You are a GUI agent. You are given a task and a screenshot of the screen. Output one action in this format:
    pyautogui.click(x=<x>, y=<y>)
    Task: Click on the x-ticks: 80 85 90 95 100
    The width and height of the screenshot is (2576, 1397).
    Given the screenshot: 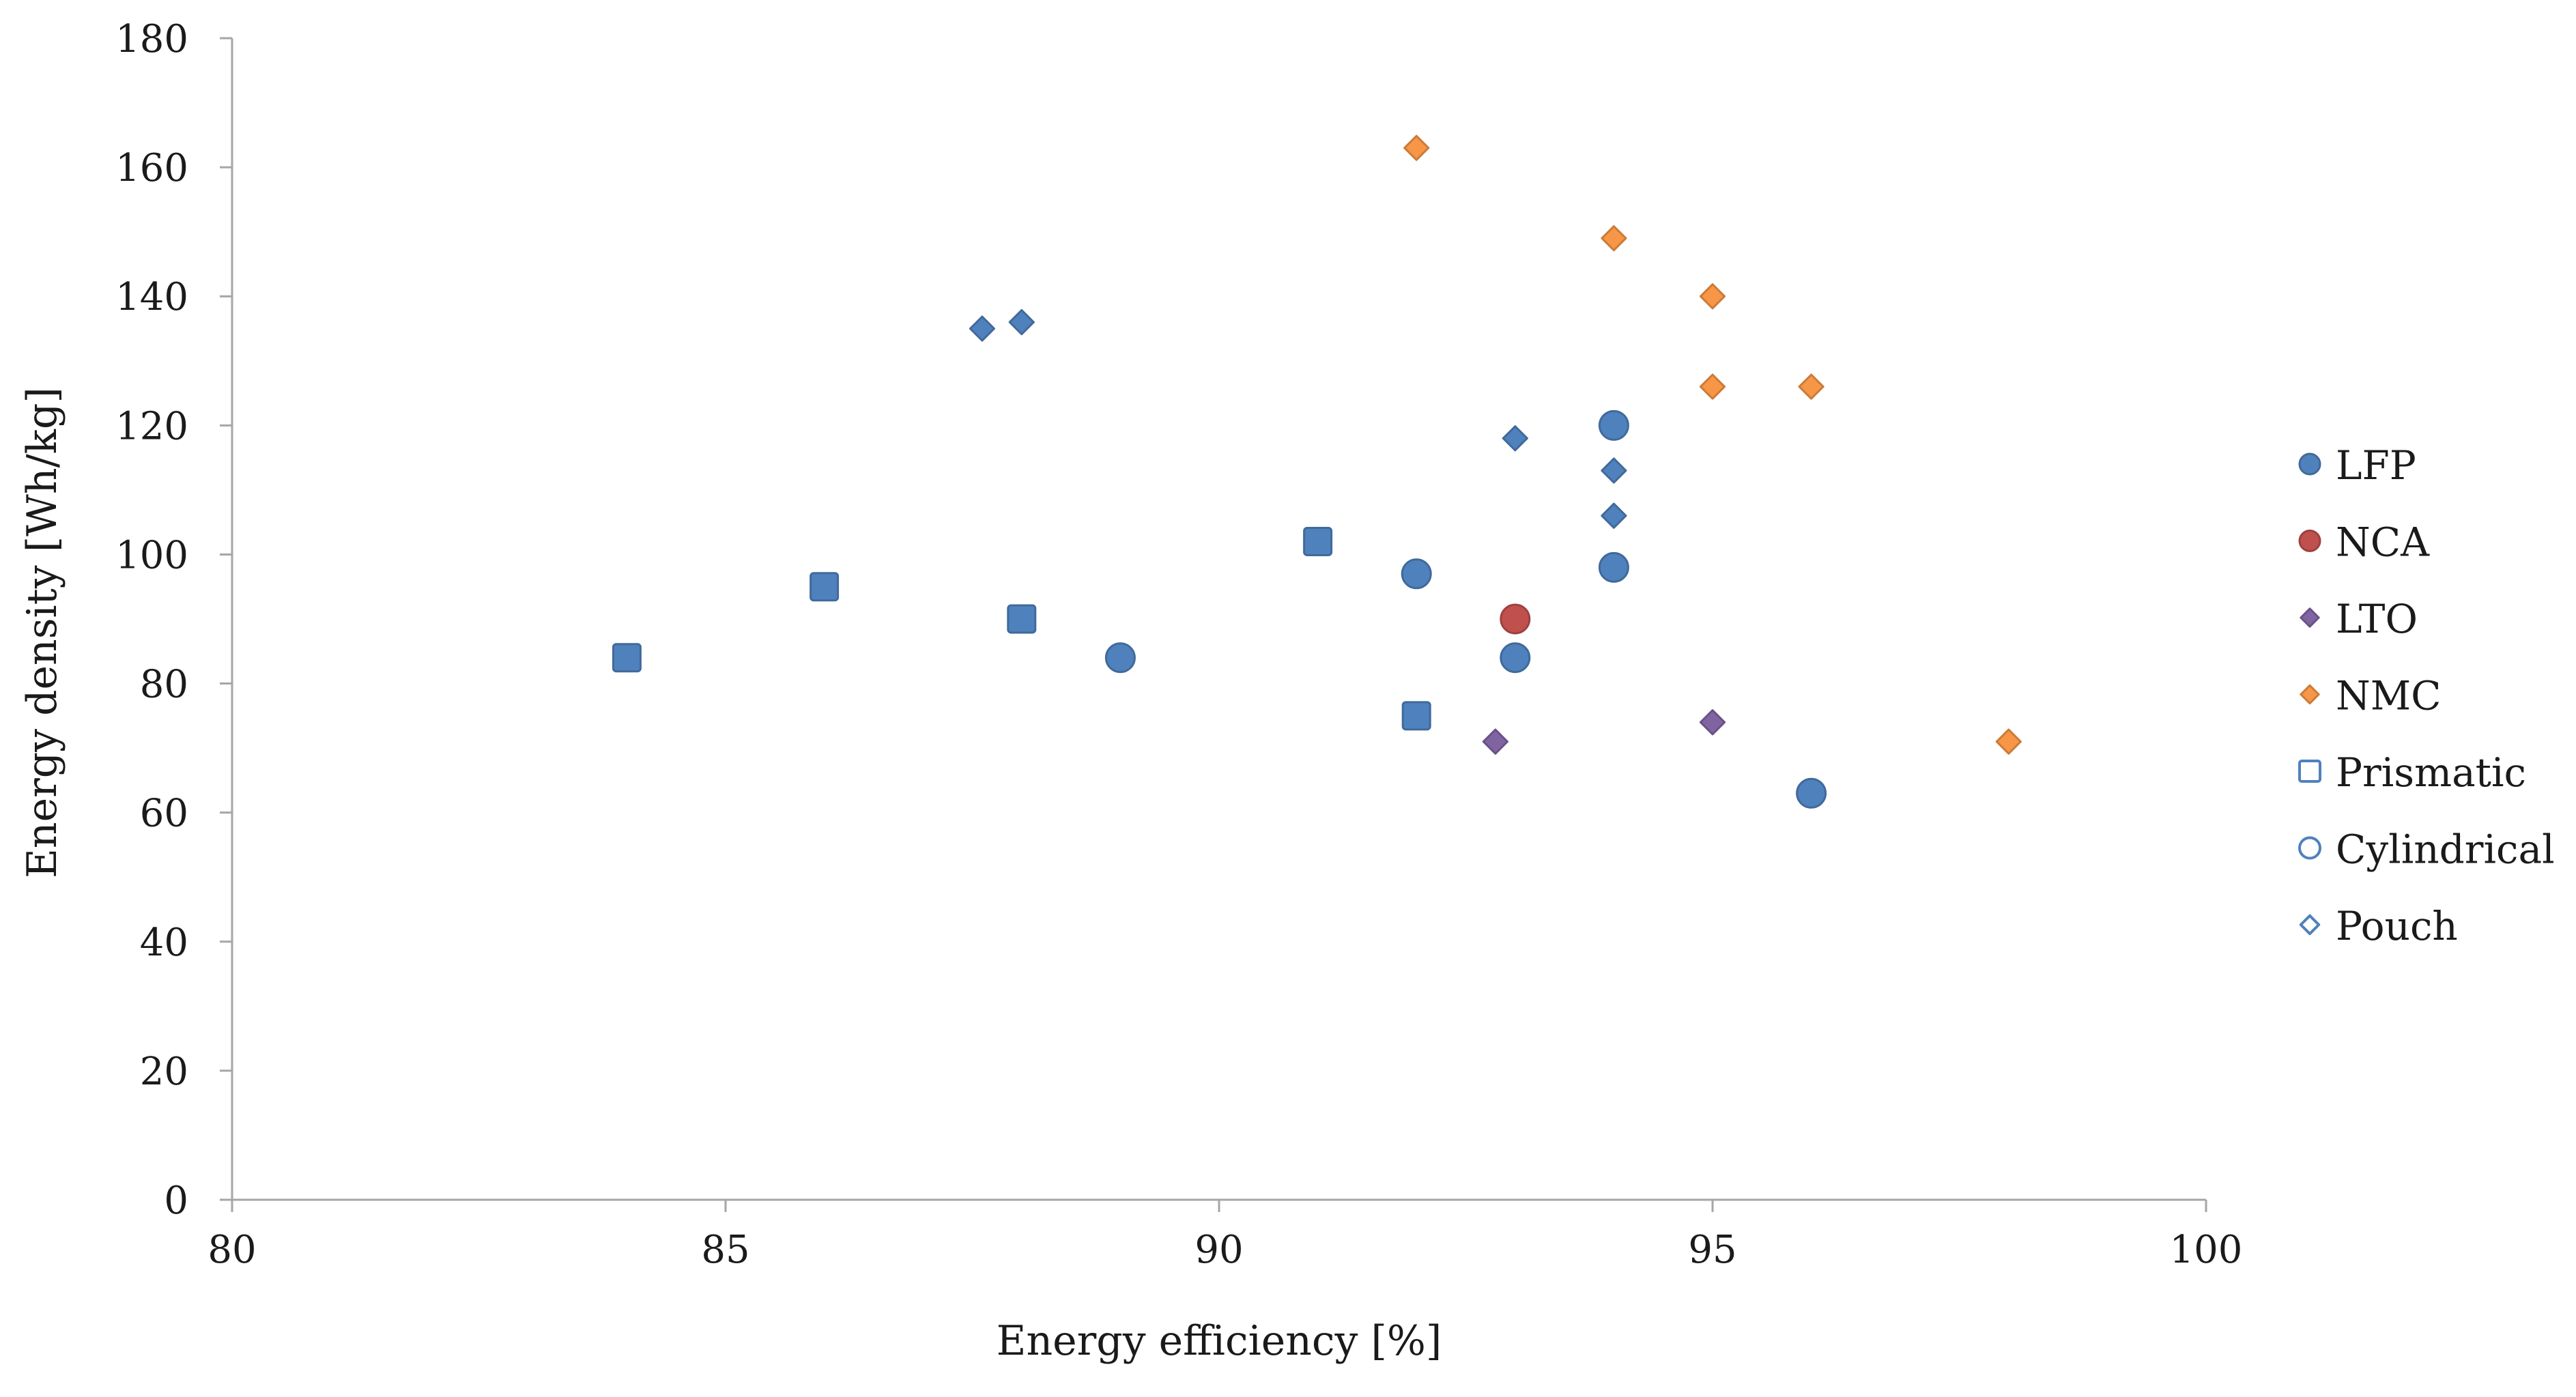 What is the action you would take?
    pyautogui.click(x=1224, y=1236)
    